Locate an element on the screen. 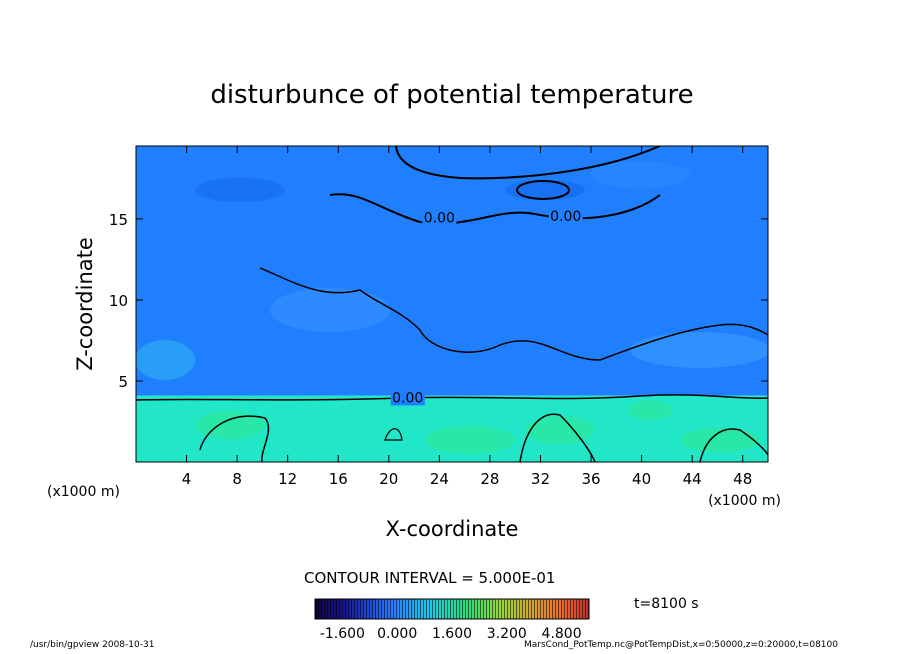 The image size is (904, 654). x-tick-label: 48 is located at coordinates (742, 479).